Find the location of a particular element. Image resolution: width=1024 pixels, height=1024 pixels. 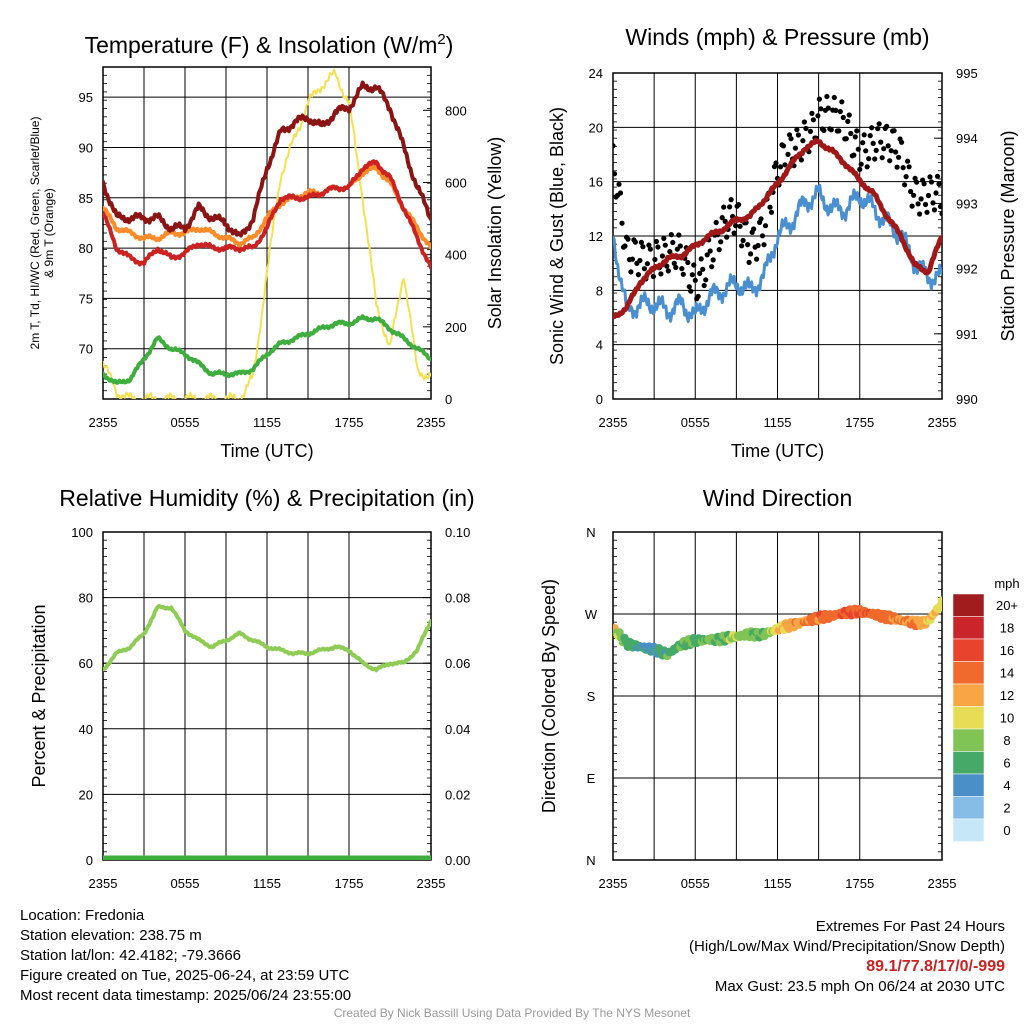

y2-tick-label: 994 is located at coordinates (967, 138).